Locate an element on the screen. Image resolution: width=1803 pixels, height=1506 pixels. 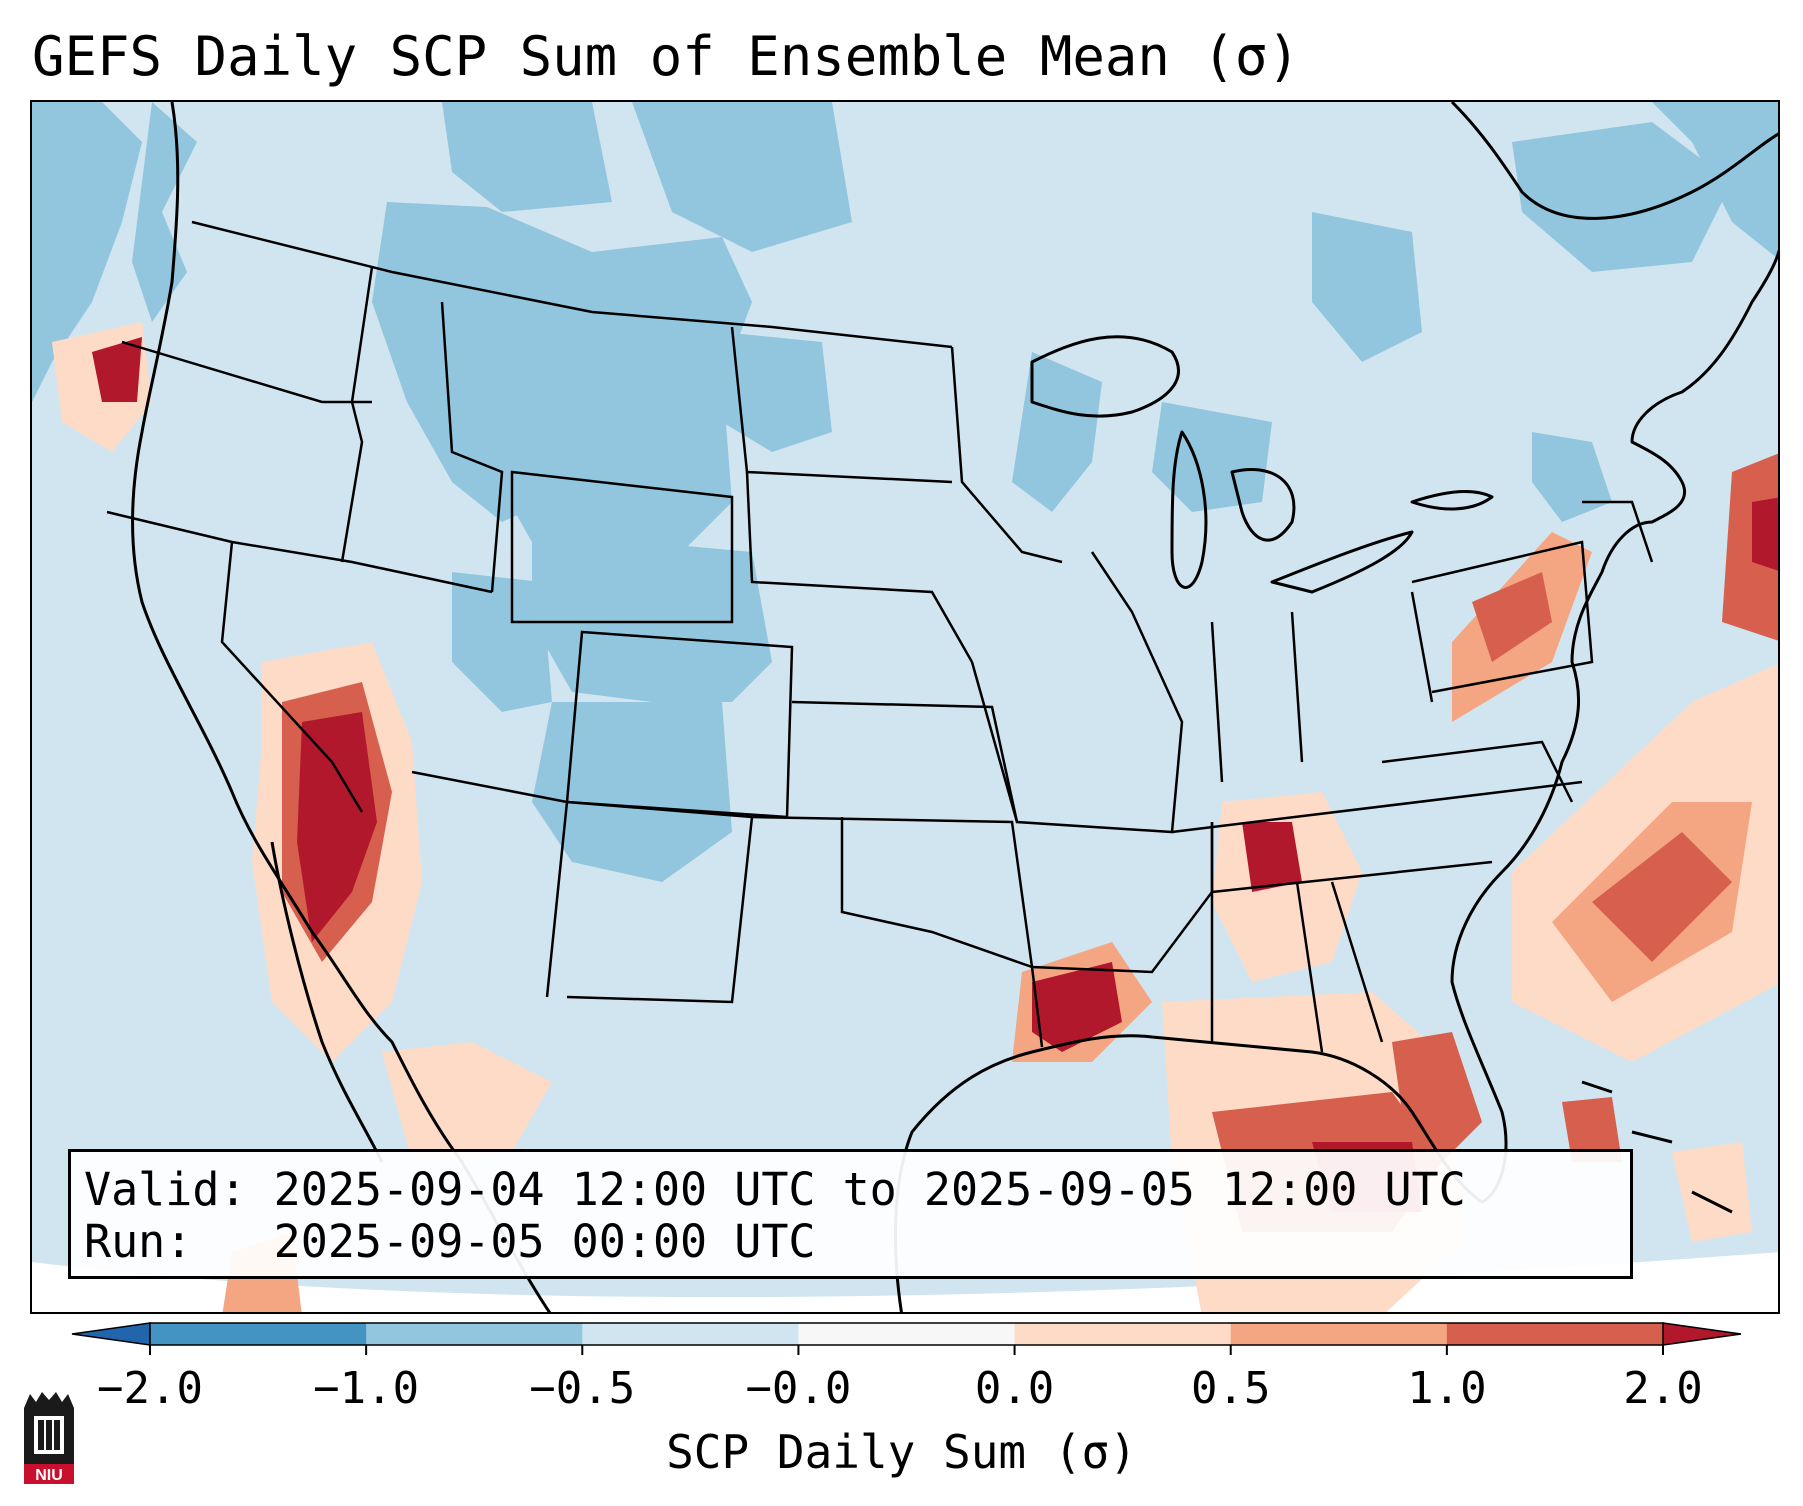
caribbean-light is located at coordinates (1712, 1192).